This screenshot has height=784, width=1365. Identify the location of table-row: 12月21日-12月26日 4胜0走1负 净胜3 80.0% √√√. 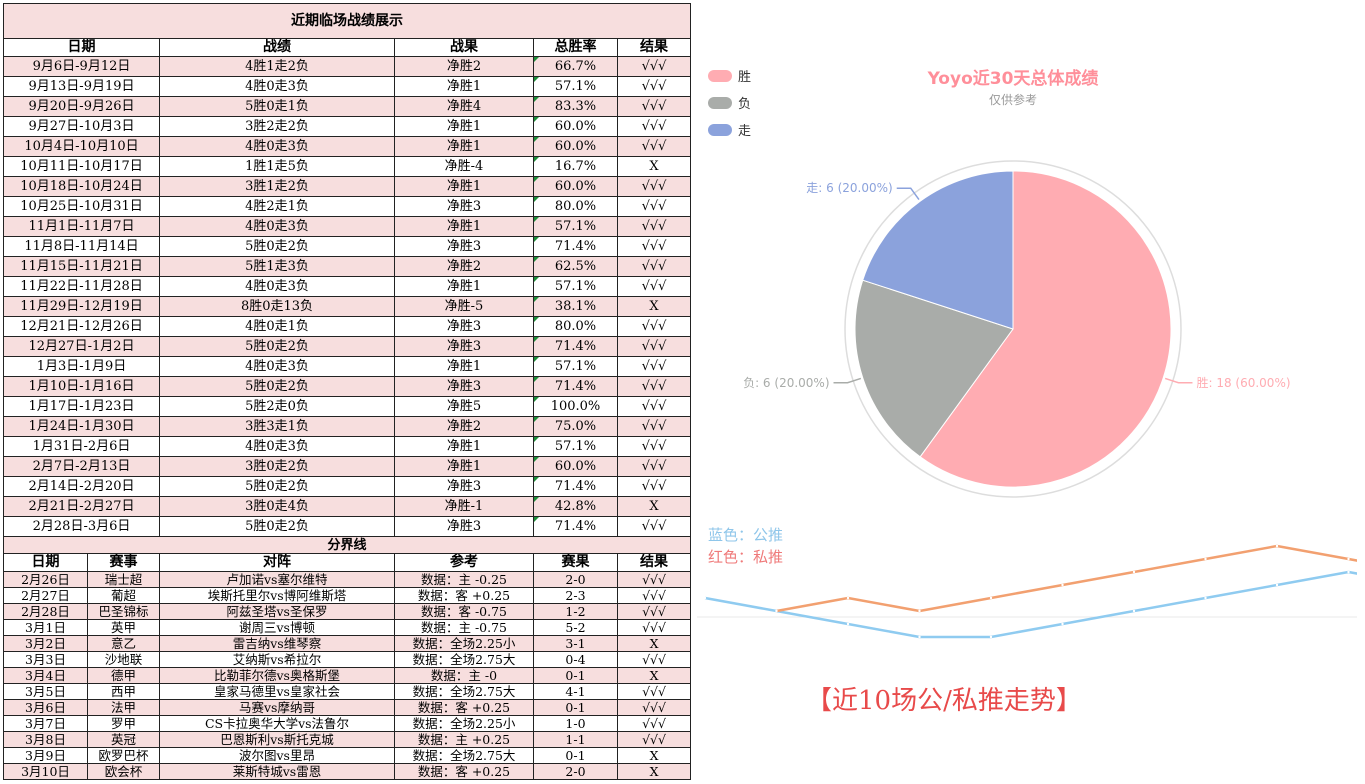
(347, 326).